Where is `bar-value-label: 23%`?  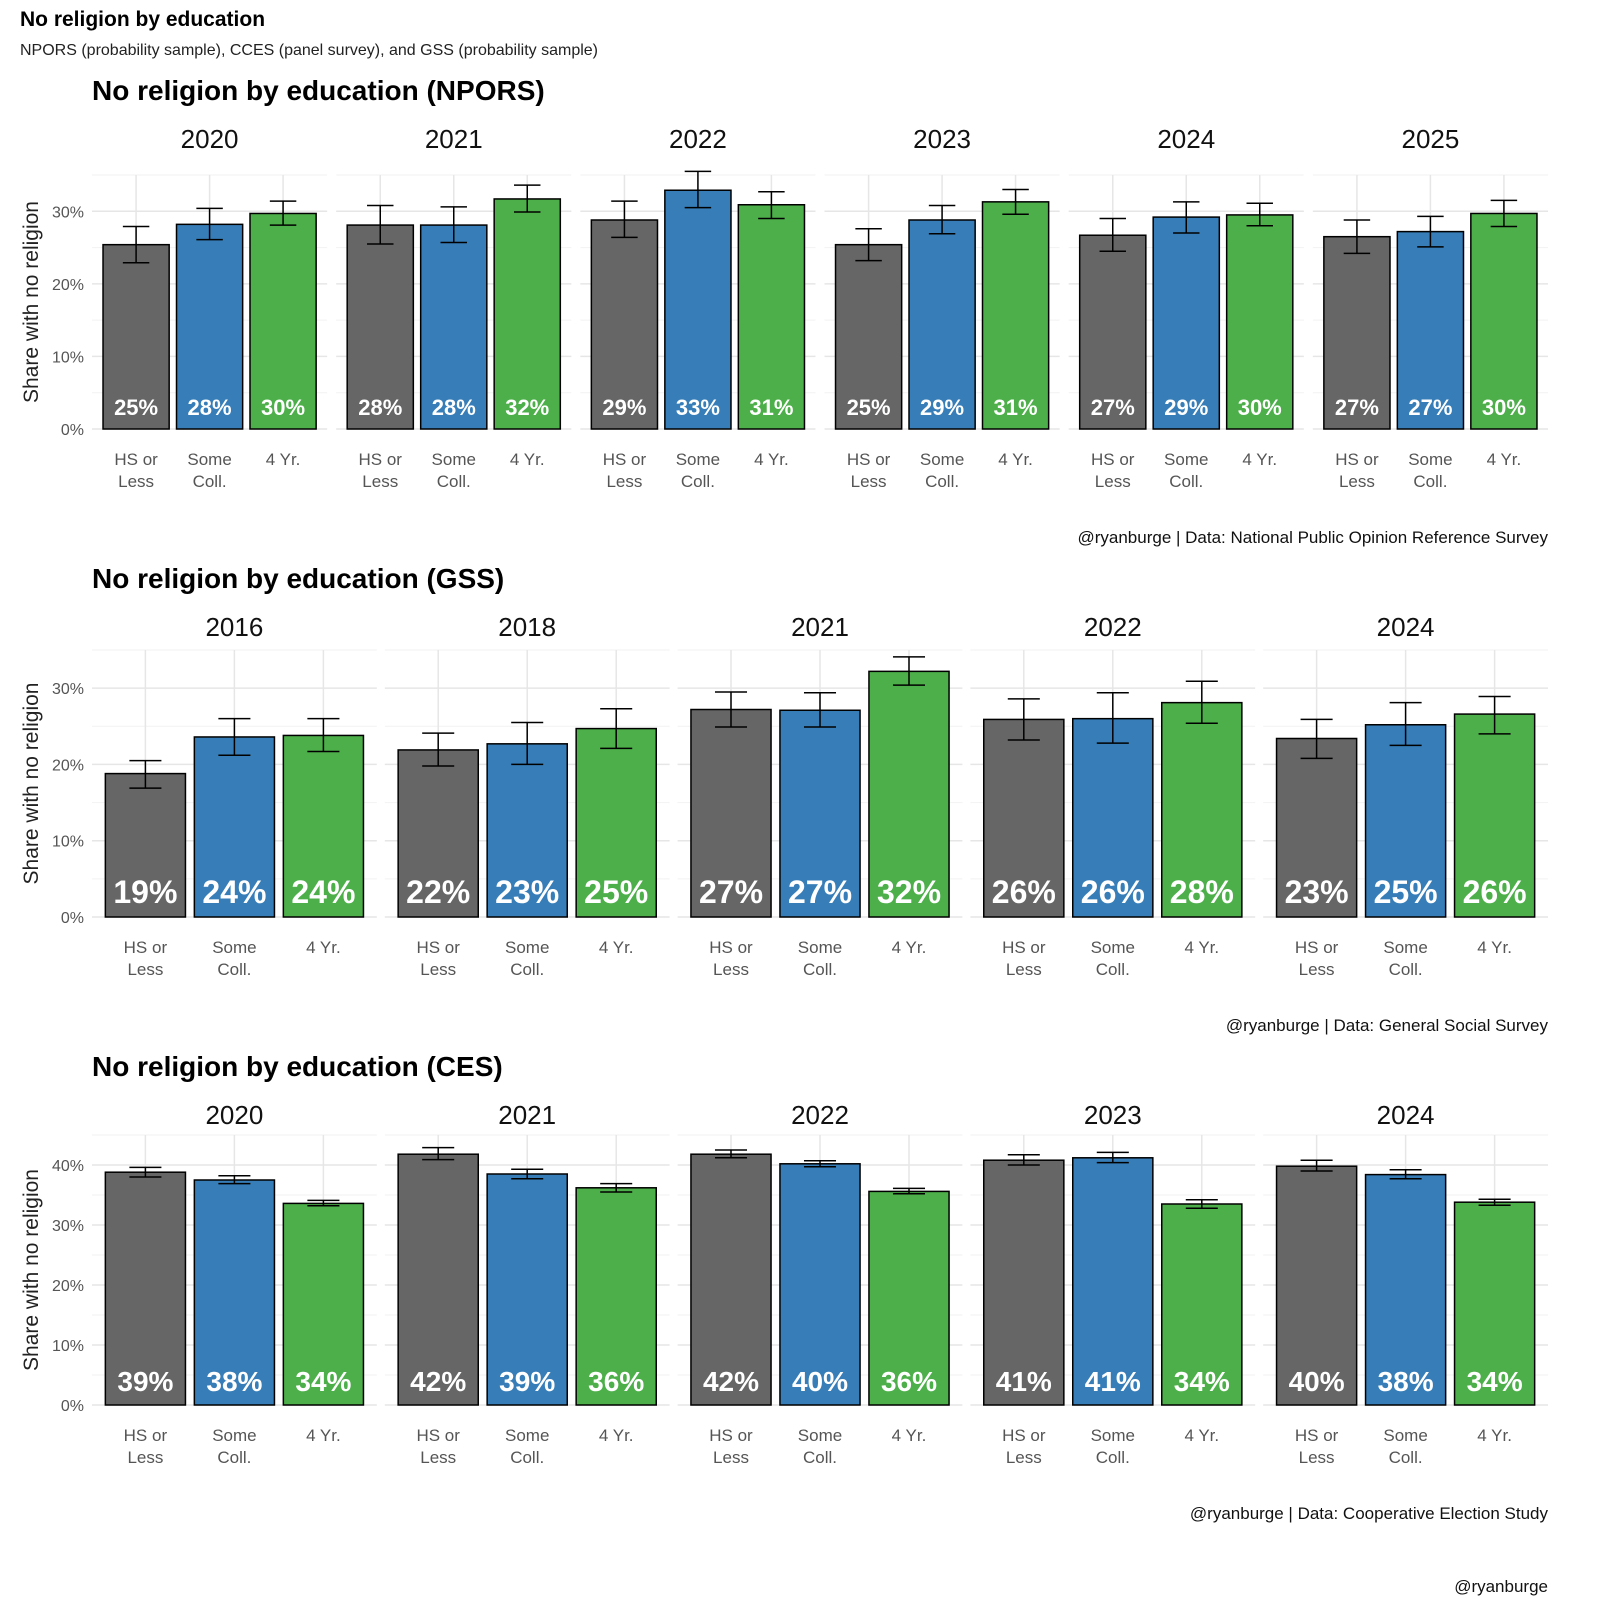 bar-value-label: 23% is located at coordinates (1317, 892).